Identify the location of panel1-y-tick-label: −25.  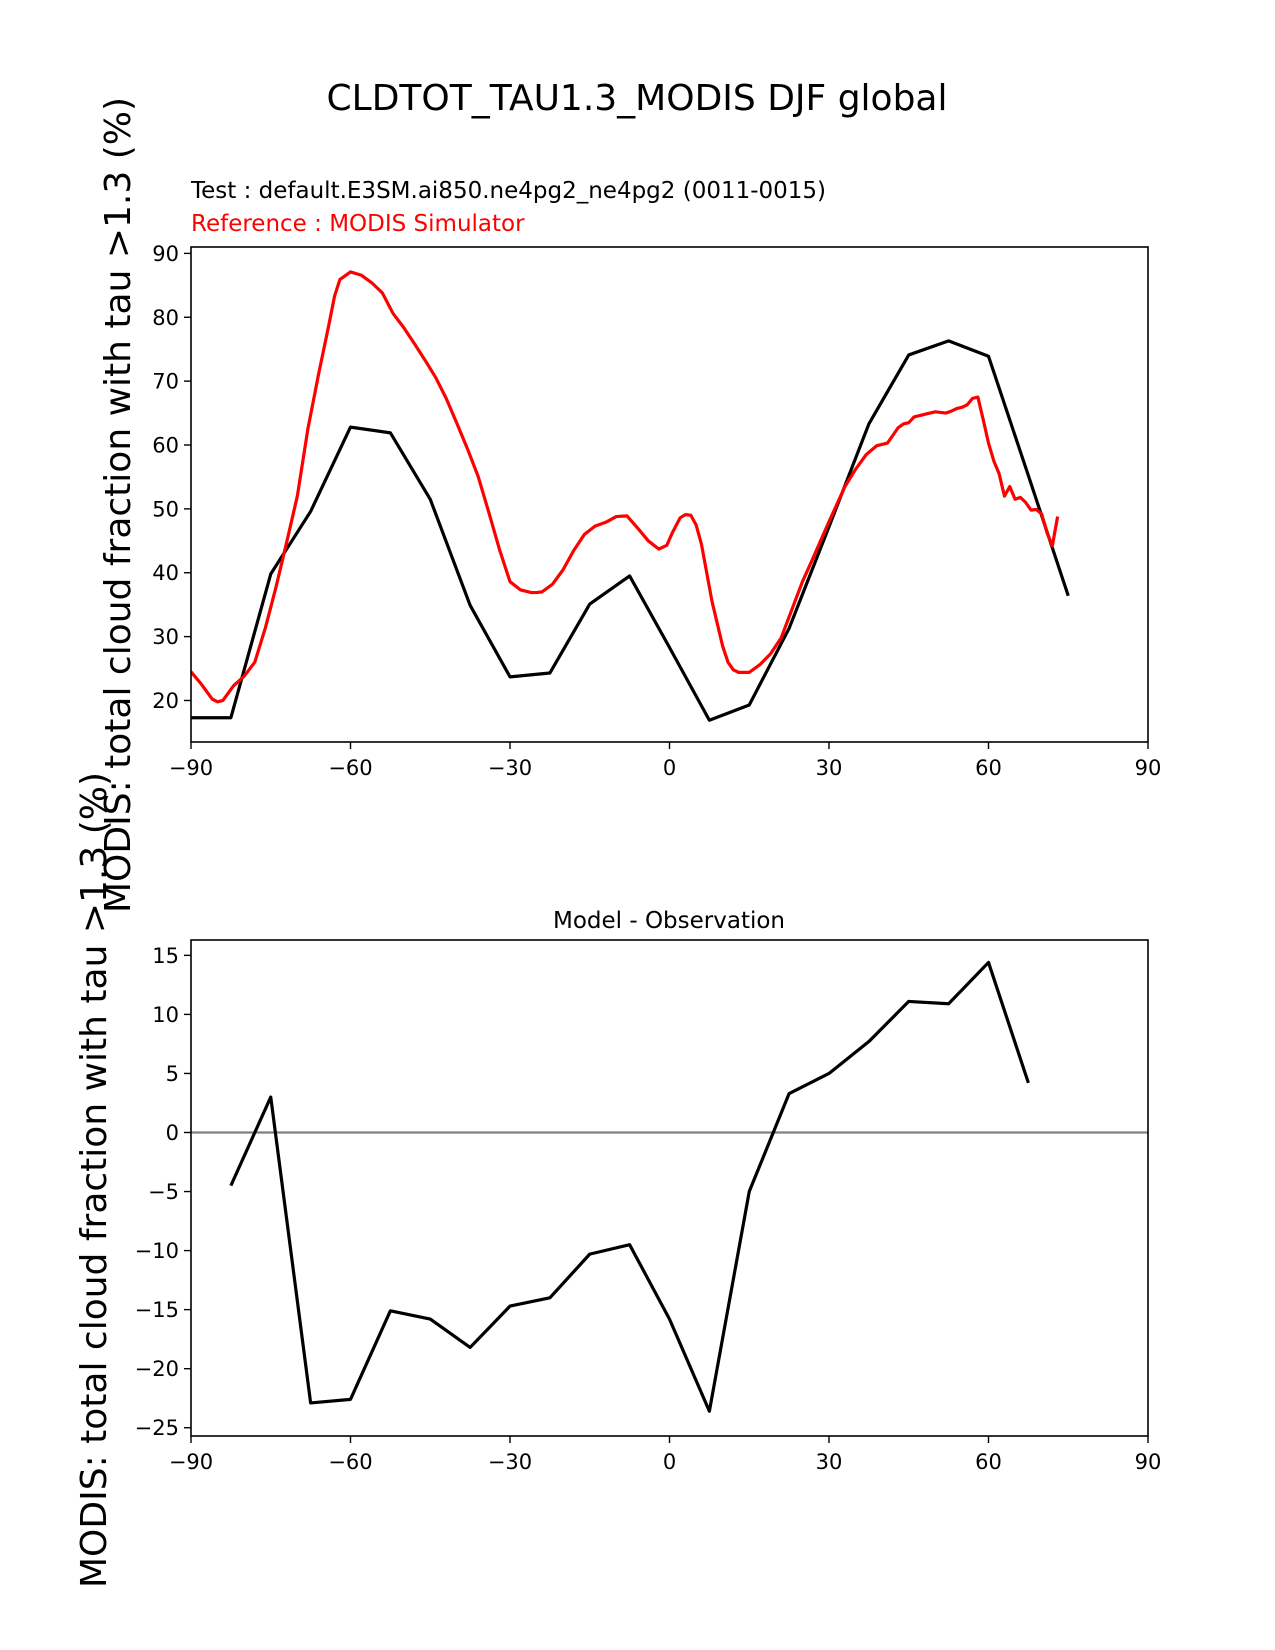
(157, 1428).